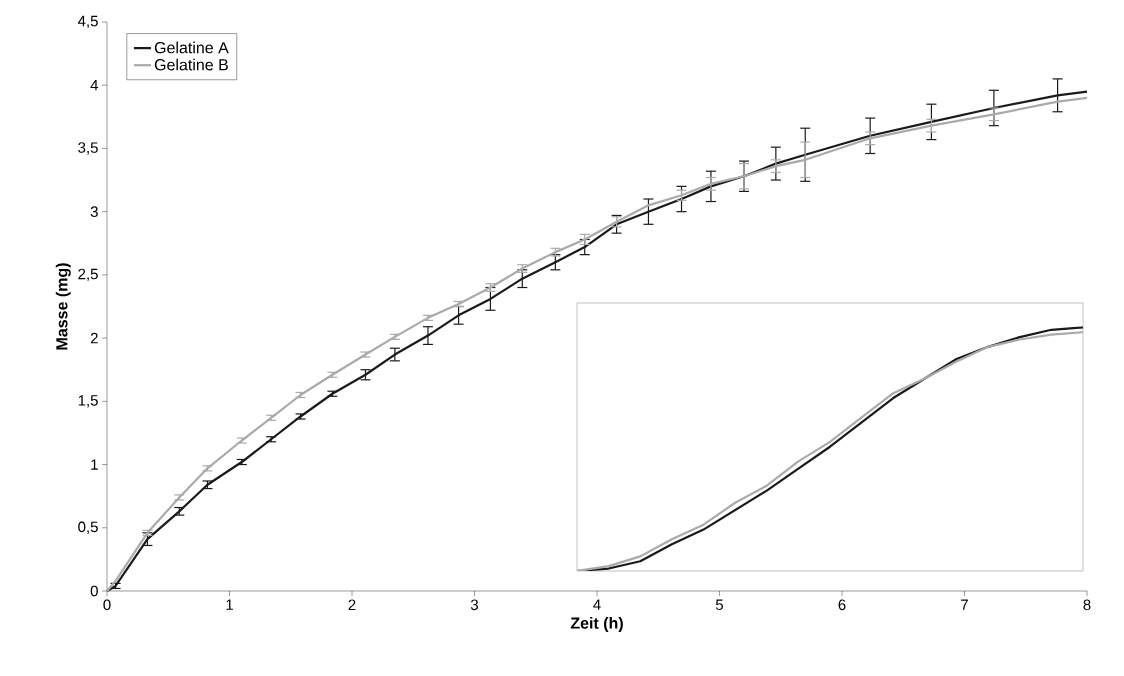  What do you see at coordinates (191, 64) in the screenshot?
I see `legend-label: Gelatine B` at bounding box center [191, 64].